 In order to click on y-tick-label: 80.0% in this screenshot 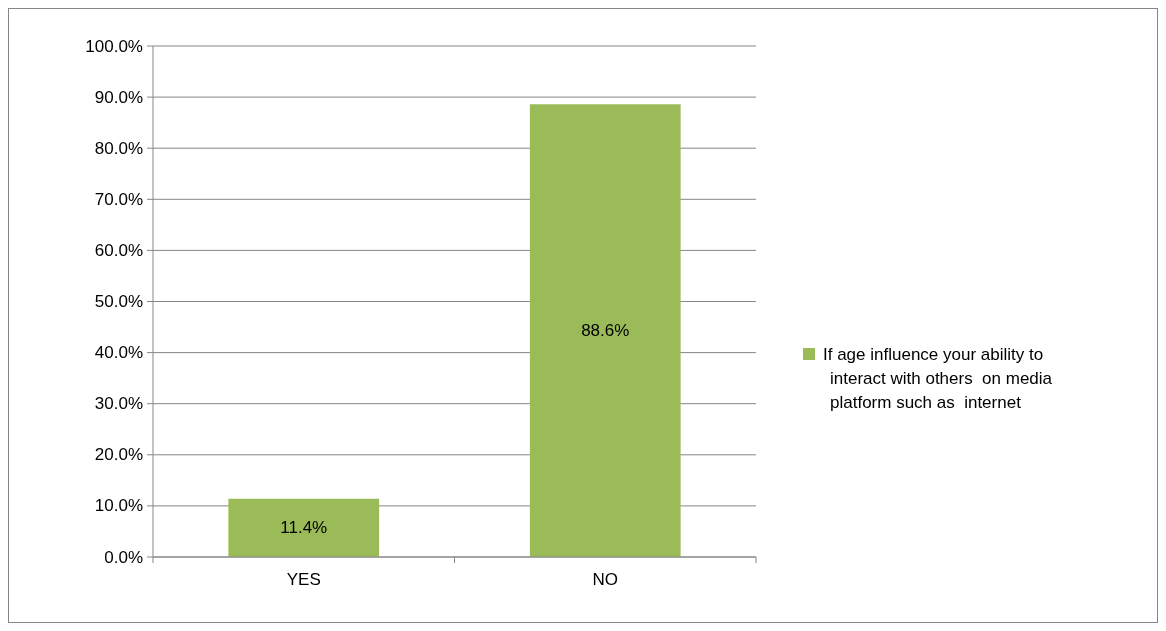, I will do `click(118, 148)`.